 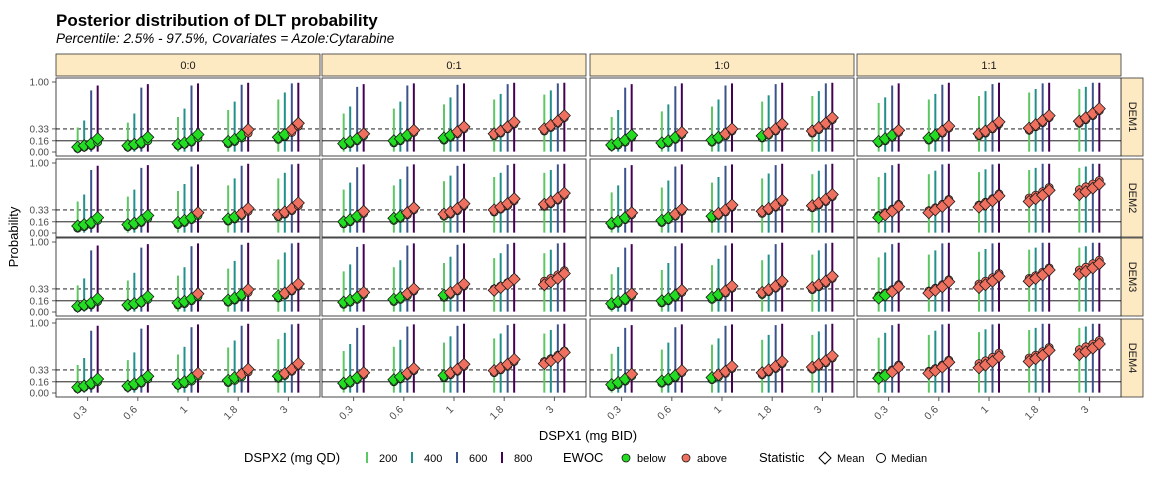 What do you see at coordinates (40, 382) in the screenshot?
I see `y-tick-label: 0.16` at bounding box center [40, 382].